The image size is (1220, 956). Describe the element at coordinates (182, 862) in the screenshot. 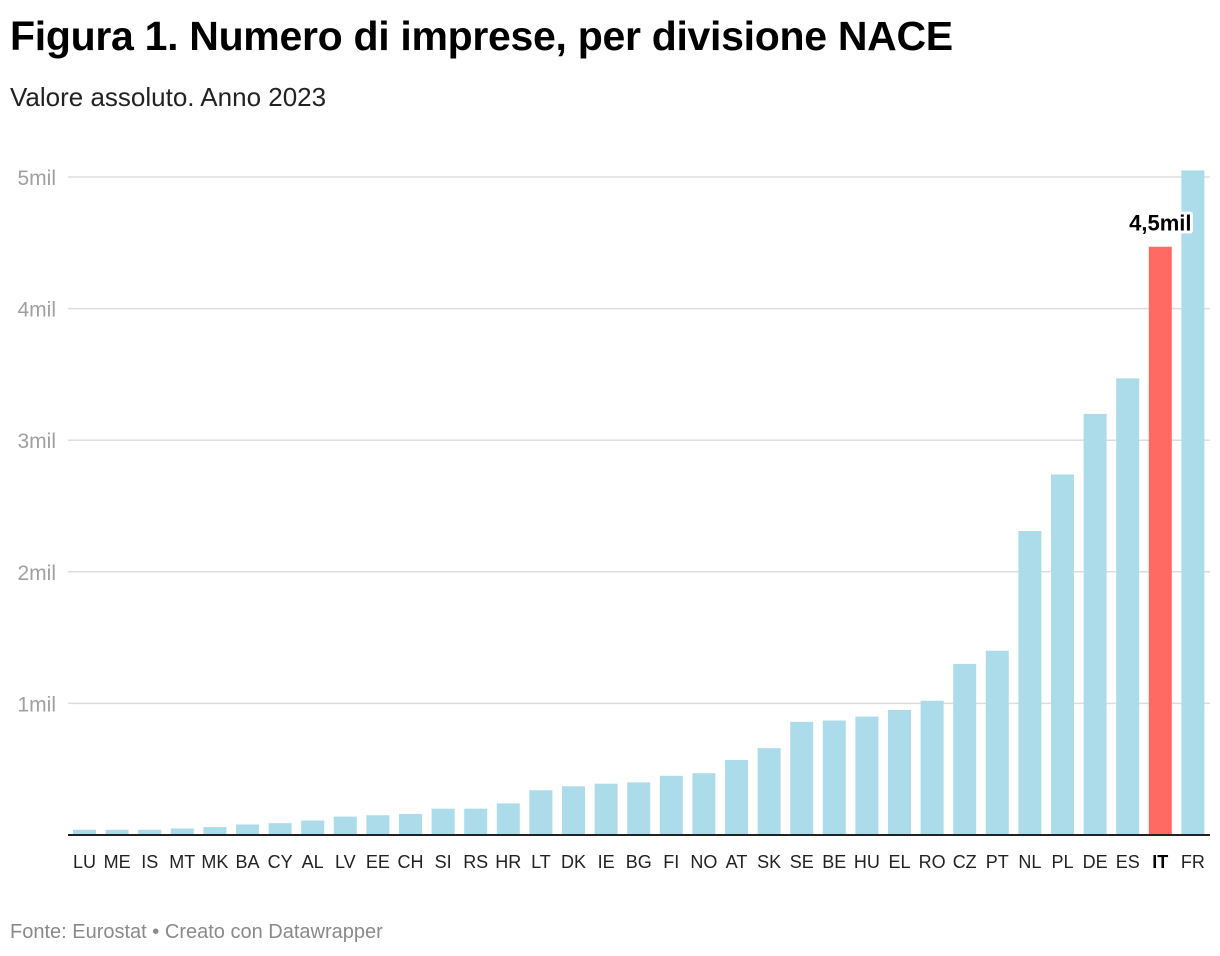

I see `x-tick-label-mt: MT` at that location.